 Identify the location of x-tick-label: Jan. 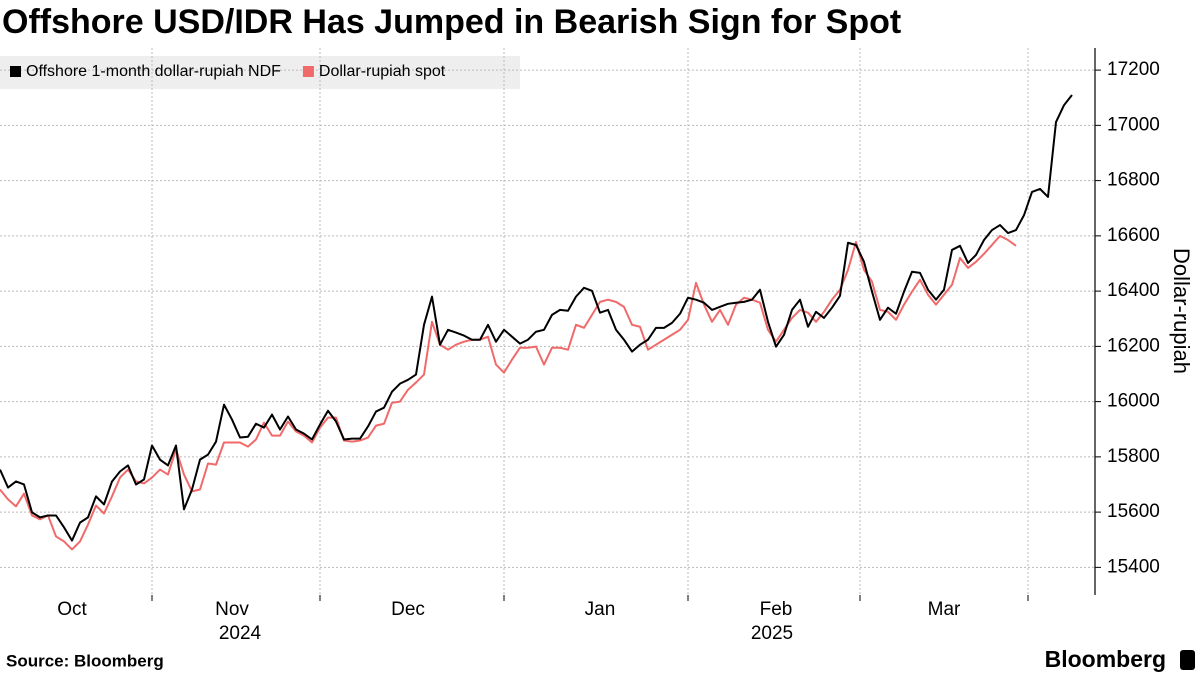
(600, 609).